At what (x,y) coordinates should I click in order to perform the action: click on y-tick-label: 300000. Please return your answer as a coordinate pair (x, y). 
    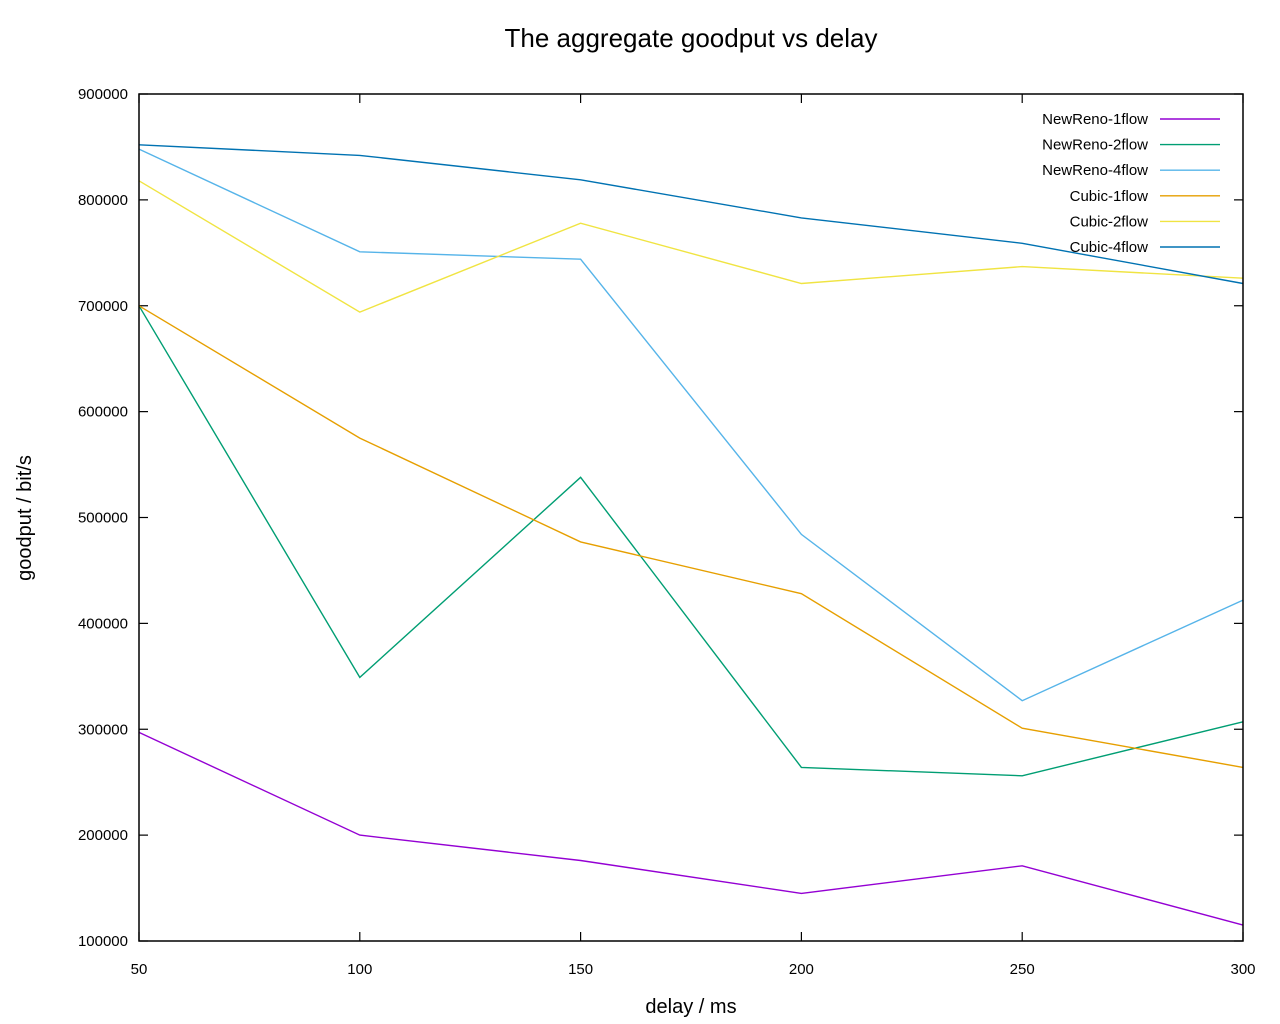
    Looking at the image, I should click on (103, 729).